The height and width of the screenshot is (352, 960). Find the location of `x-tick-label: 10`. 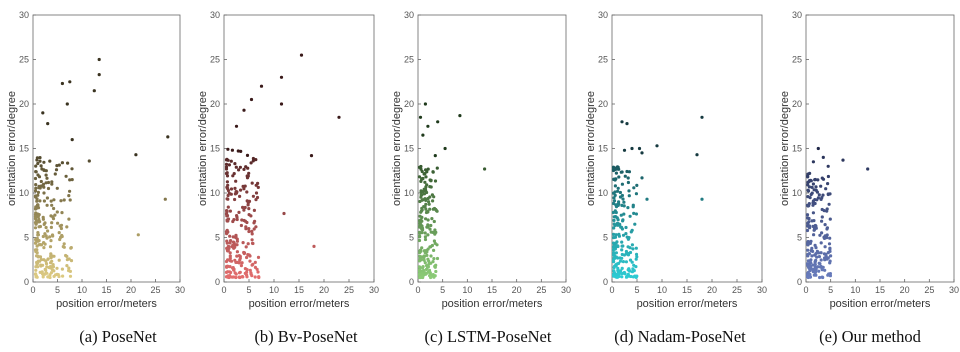

x-tick-label: 10 is located at coordinates (82, 290).